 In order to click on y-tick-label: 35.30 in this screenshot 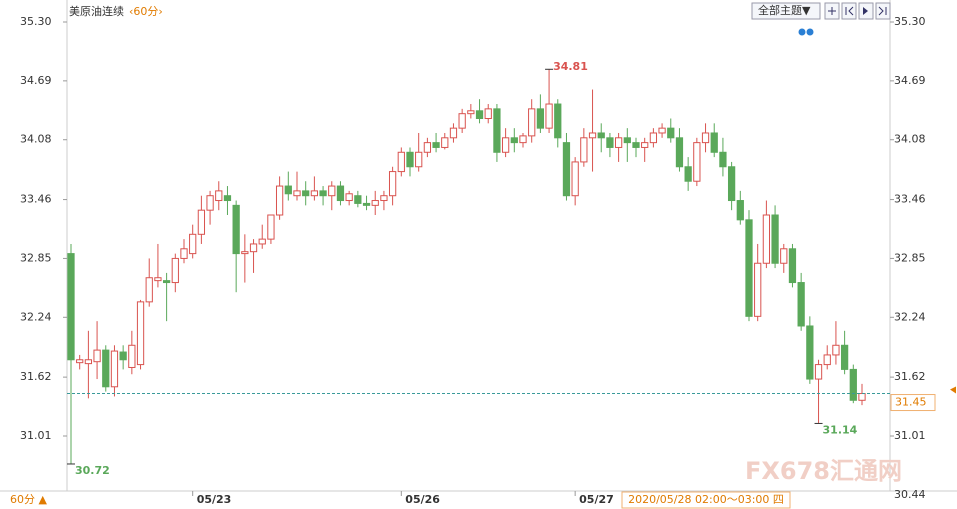, I will do `click(36, 21)`.